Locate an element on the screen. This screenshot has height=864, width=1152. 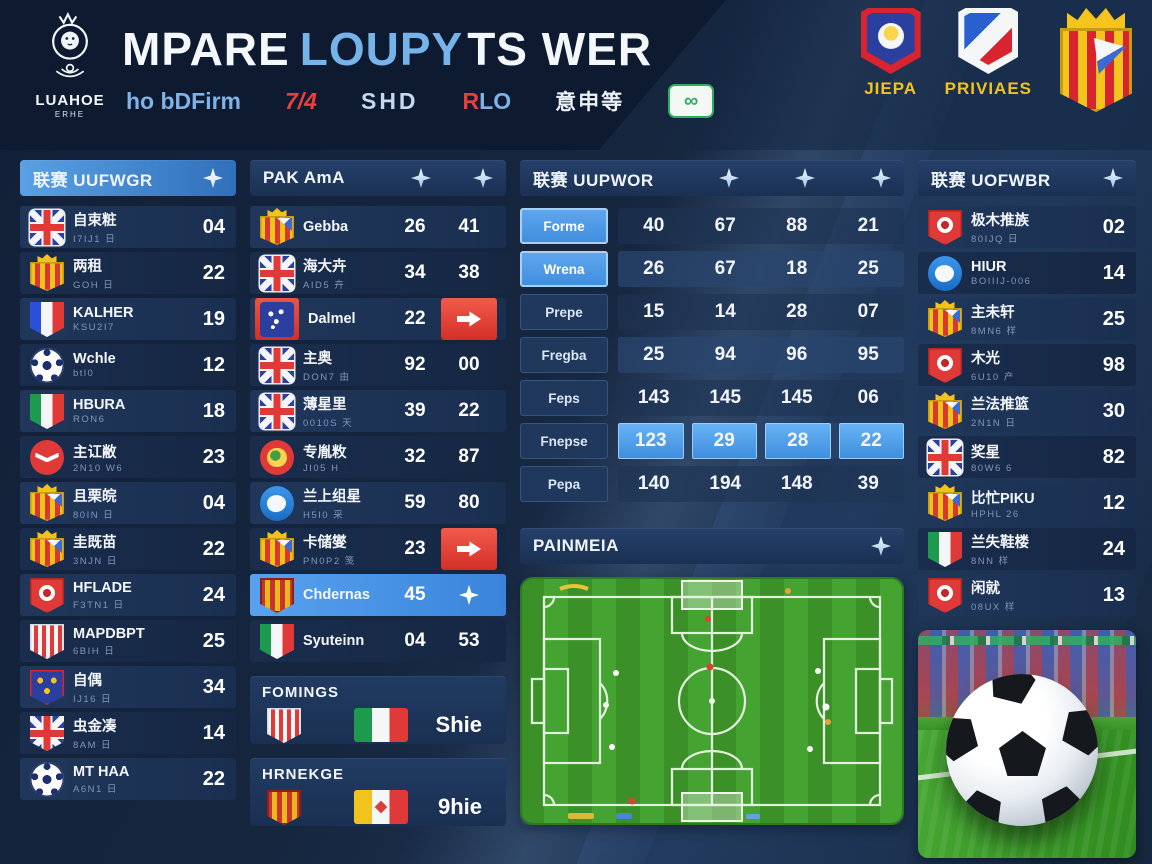
stat-value-cell: 07 is located at coordinates (868, 311).